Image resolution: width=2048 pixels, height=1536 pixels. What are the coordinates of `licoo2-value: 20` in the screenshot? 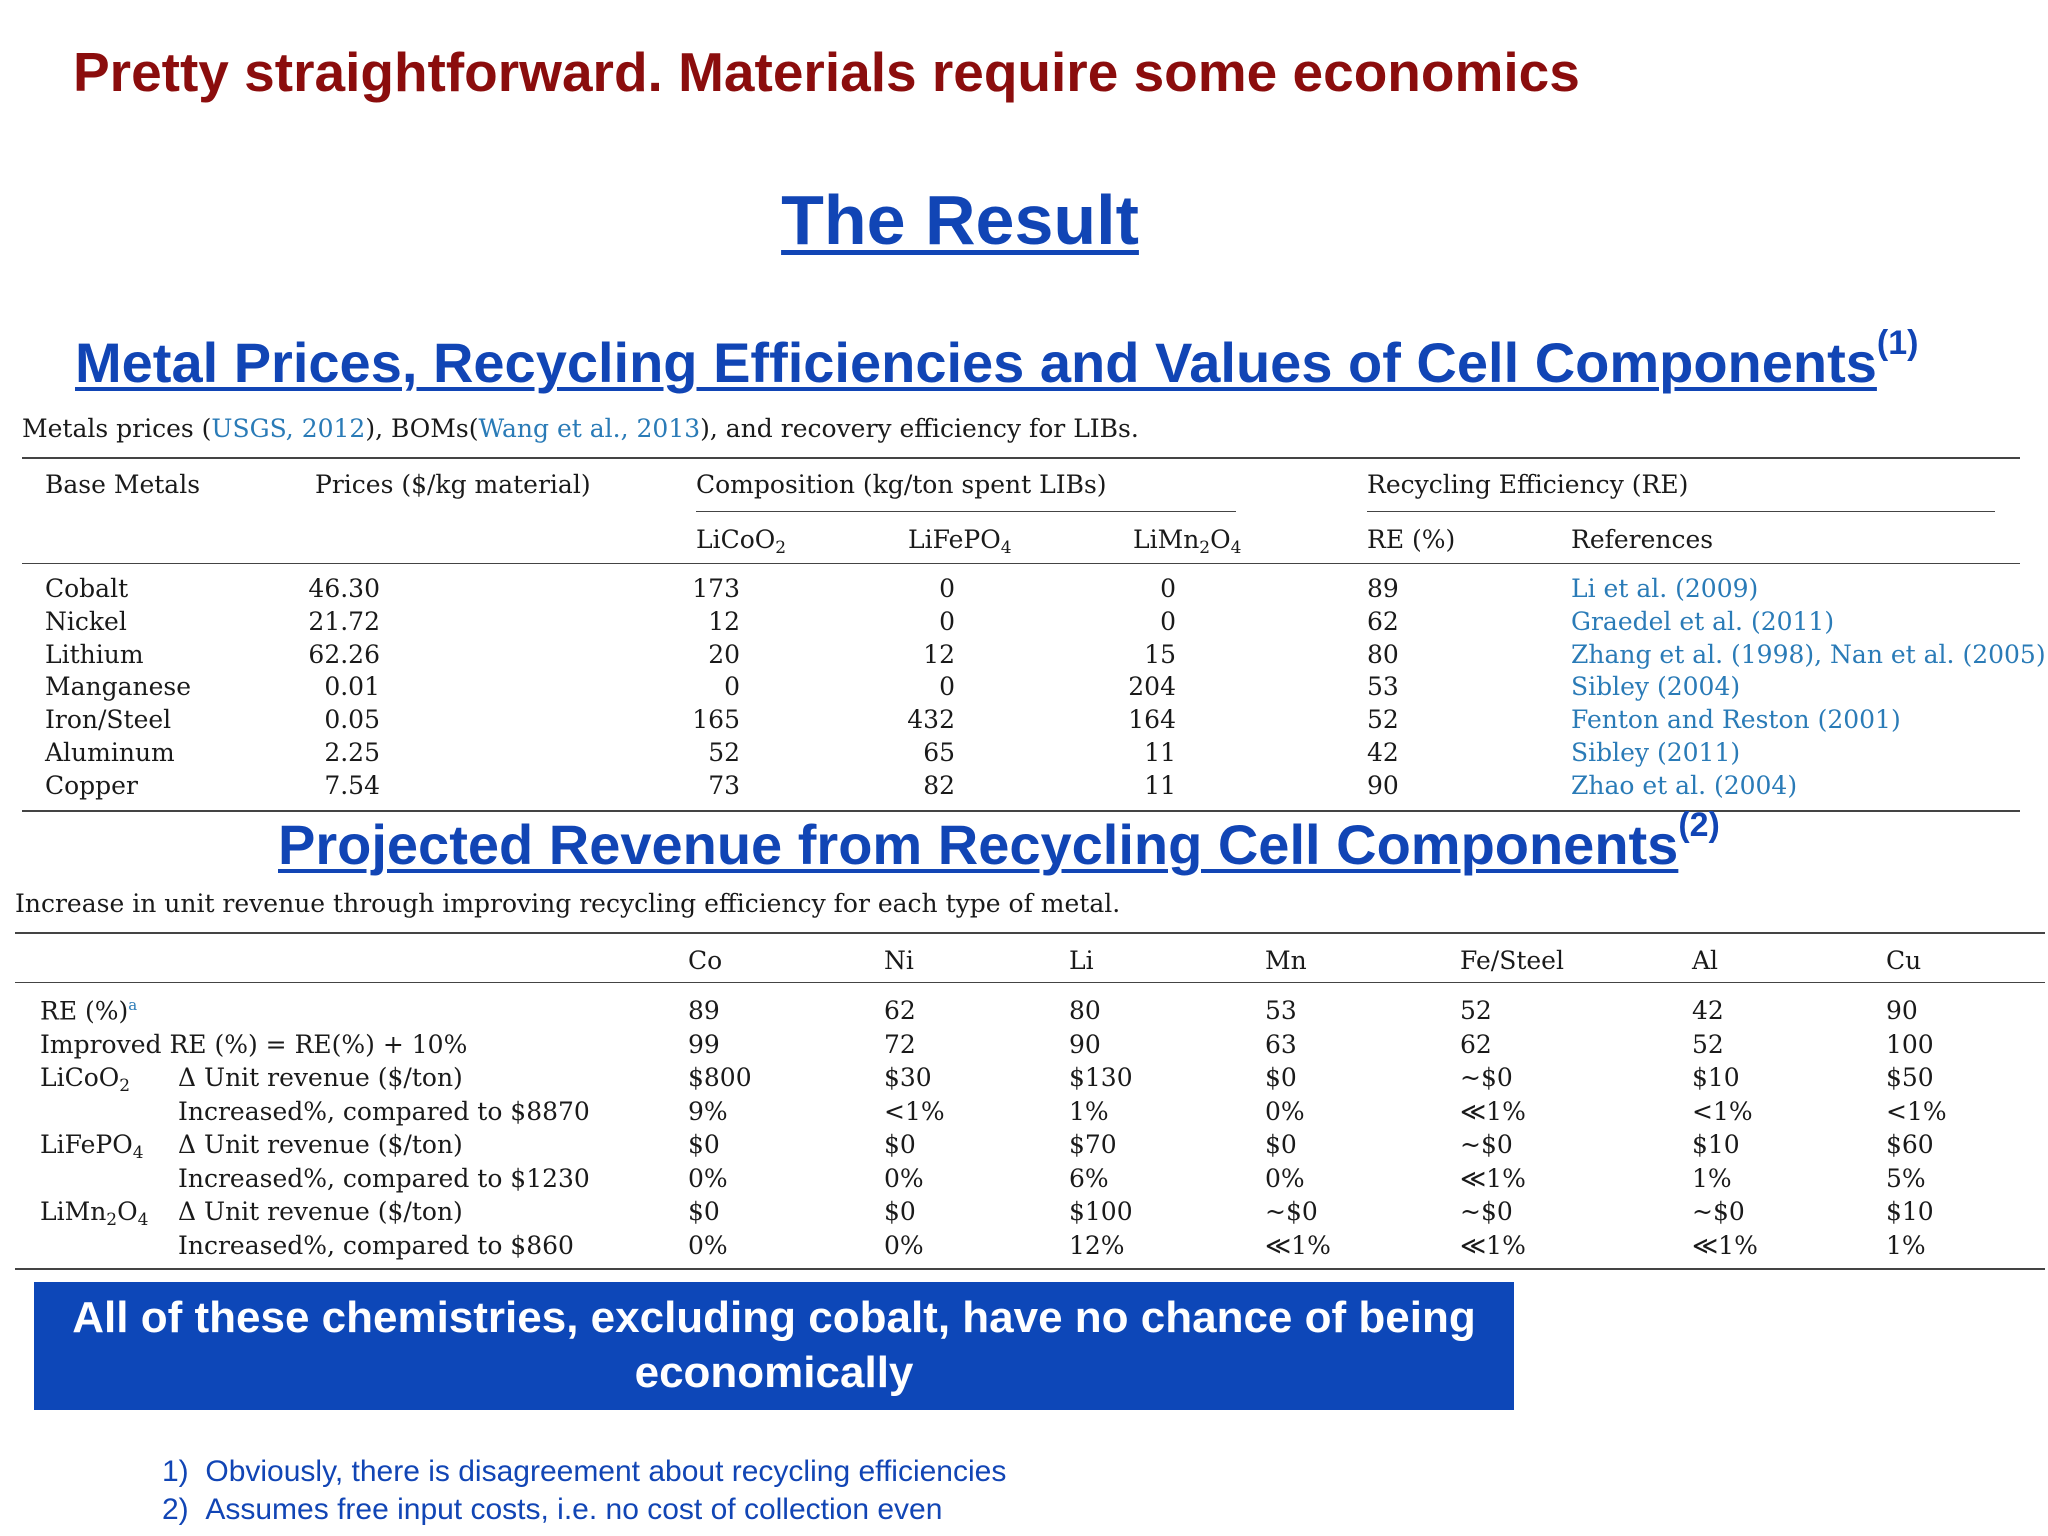 It's located at (724, 654).